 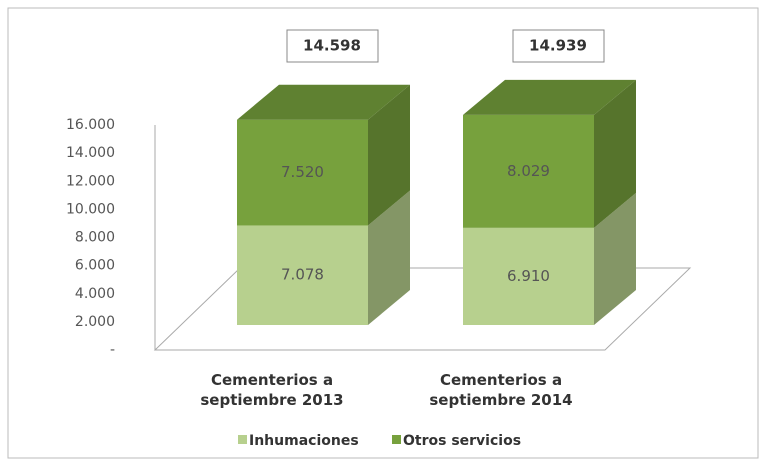 I want to click on data-label: 7.520, so click(x=302, y=172).